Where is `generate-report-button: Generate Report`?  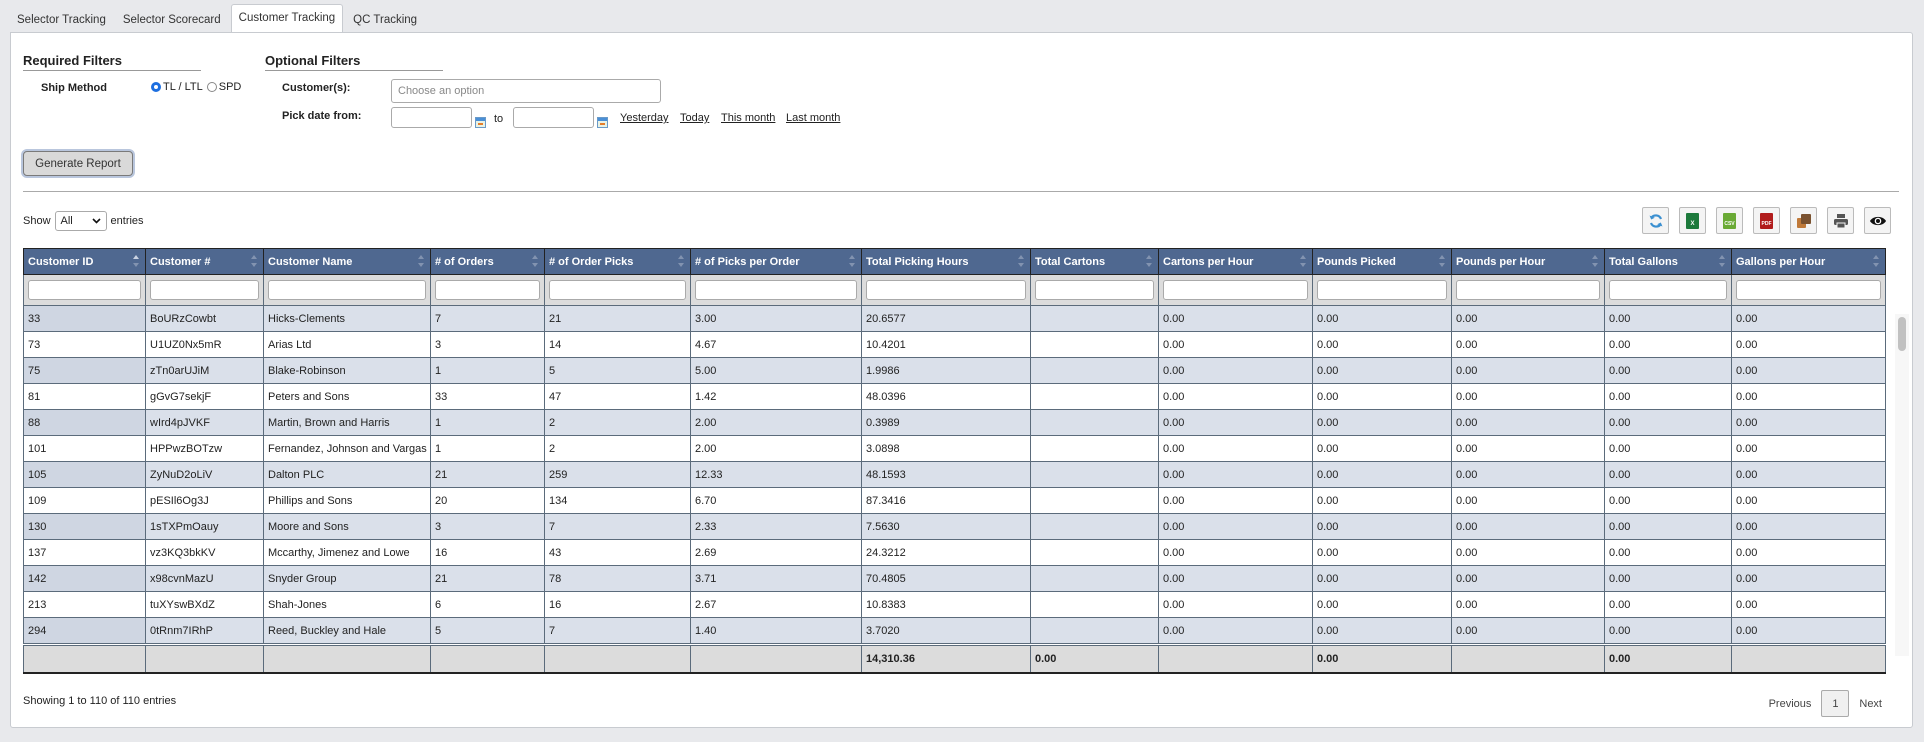
generate-report-button: Generate Report is located at coordinates (78, 163).